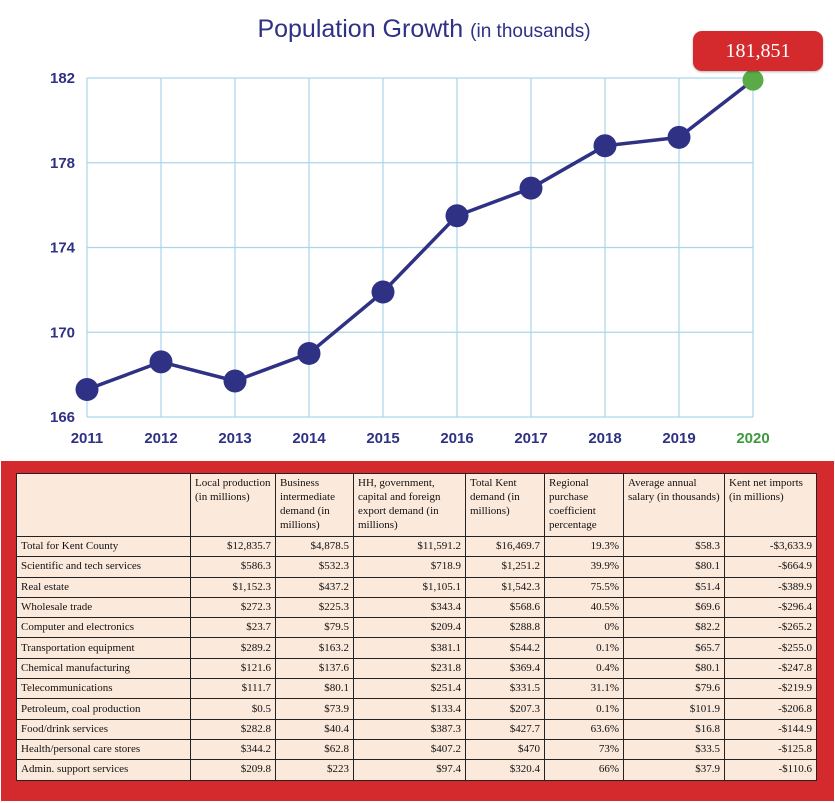 This screenshot has height=803, width=835. What do you see at coordinates (87, 438) in the screenshot?
I see `x-tick-label: 2011` at bounding box center [87, 438].